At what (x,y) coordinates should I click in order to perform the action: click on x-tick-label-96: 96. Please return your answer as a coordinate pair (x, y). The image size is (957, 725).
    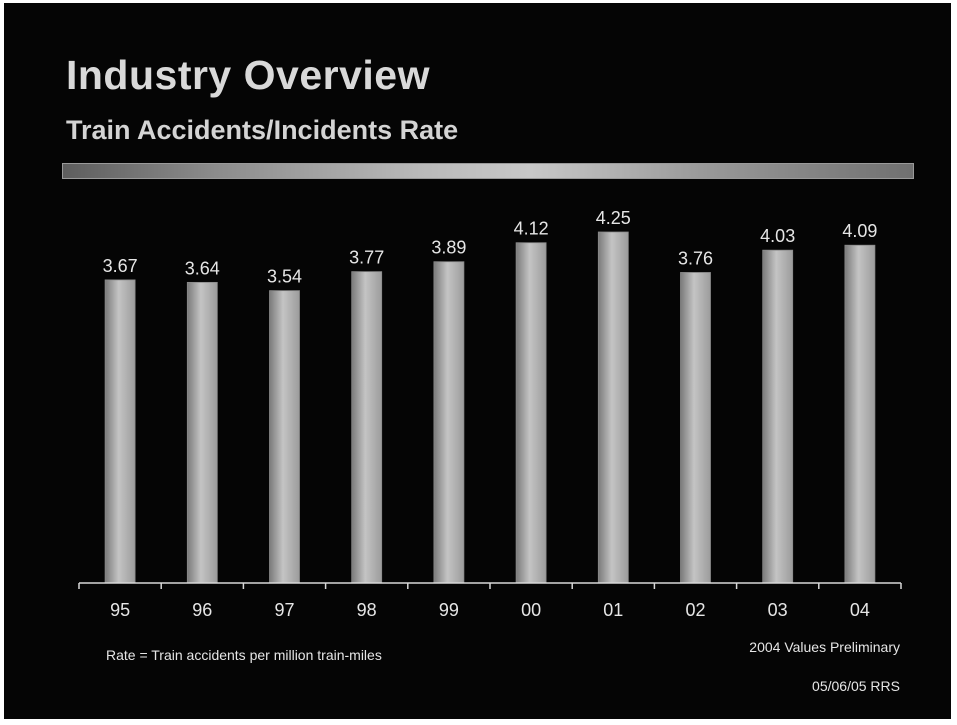
    Looking at the image, I should click on (202, 610).